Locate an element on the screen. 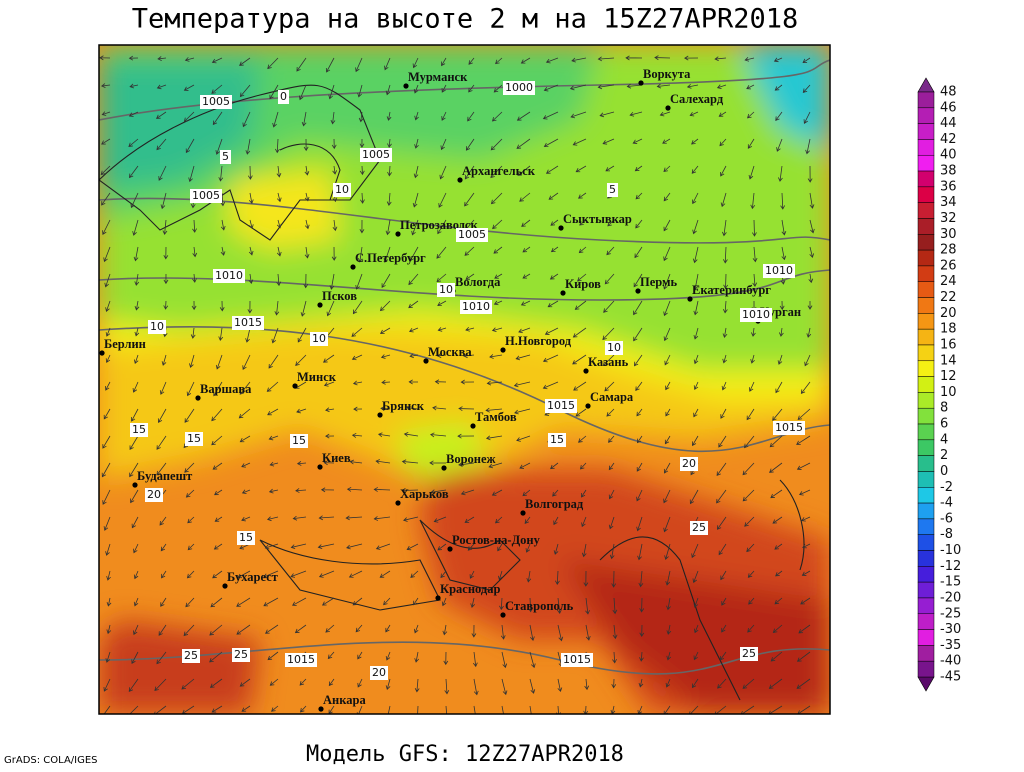 The width and height of the screenshot is (1024, 772). city-label: Мурманск is located at coordinates (438, 77).